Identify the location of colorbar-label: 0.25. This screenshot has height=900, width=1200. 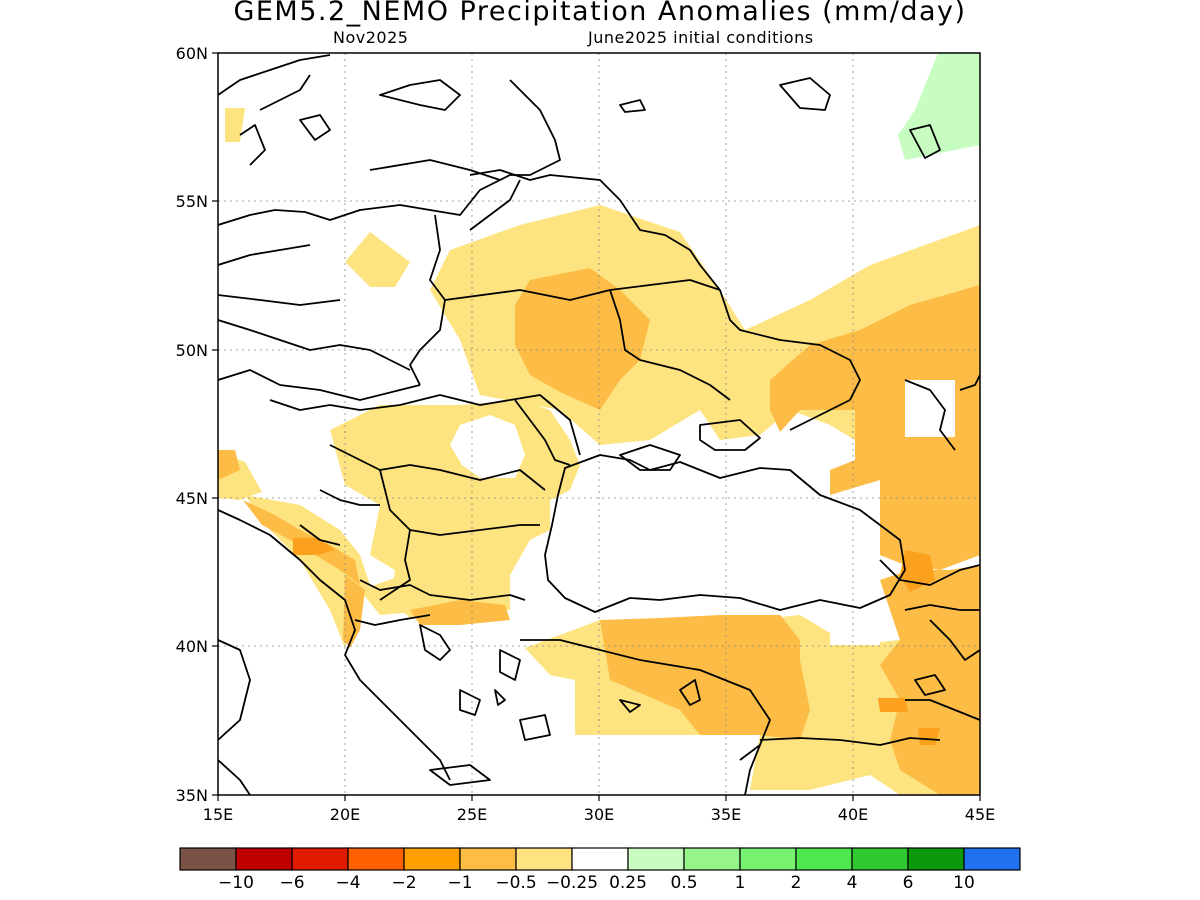
(628, 883).